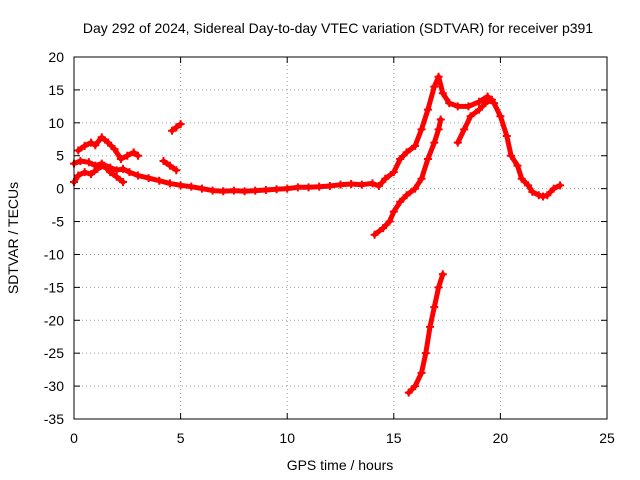 The image size is (640, 480). What do you see at coordinates (54, 386) in the screenshot?
I see `y-tick-label: -30` at bounding box center [54, 386].